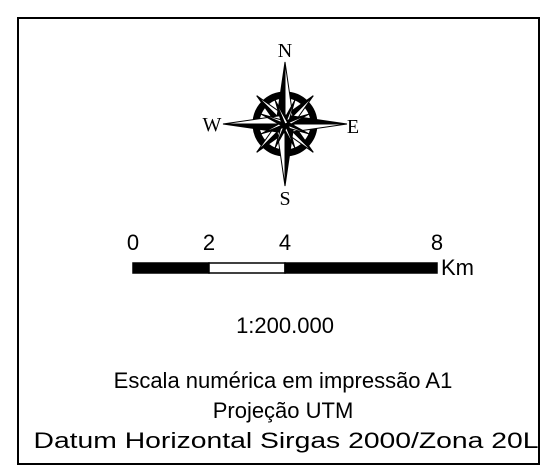  I want to click on scale-tick-label: 8, so click(437, 242).